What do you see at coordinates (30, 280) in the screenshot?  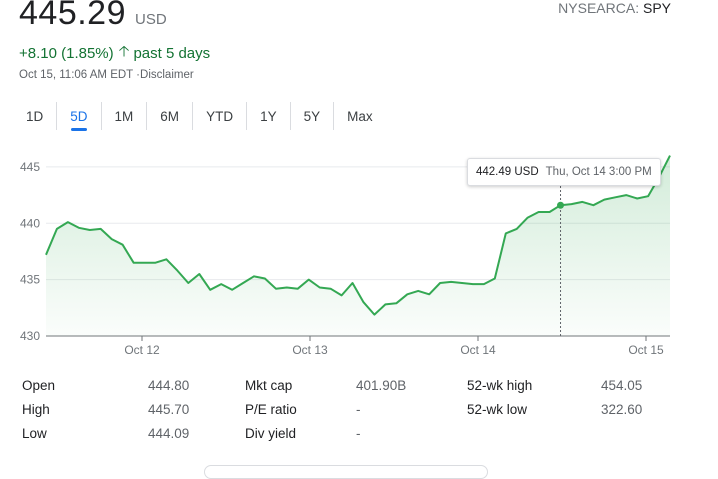 I see `y-tick-label: 435` at bounding box center [30, 280].